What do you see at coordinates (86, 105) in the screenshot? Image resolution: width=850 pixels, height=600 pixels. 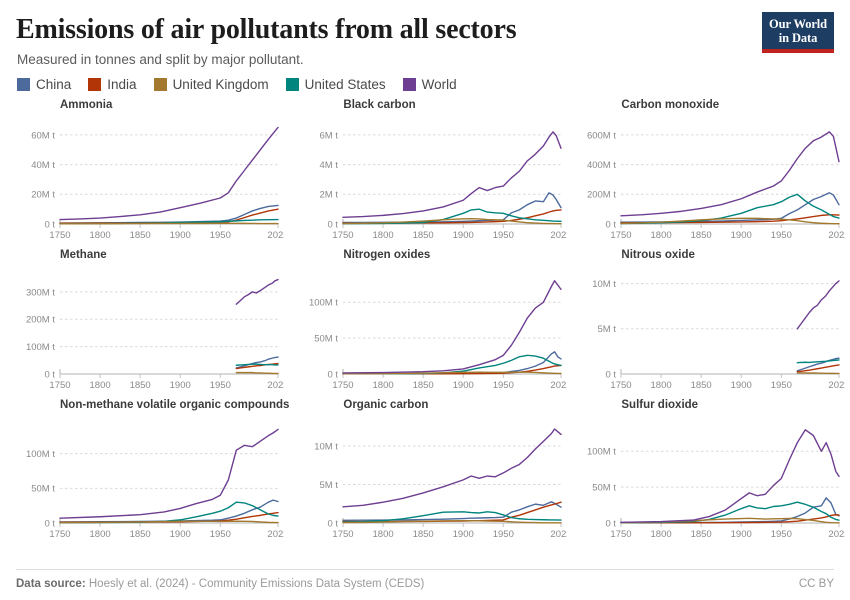 I see `panel-title: Ammonia` at bounding box center [86, 105].